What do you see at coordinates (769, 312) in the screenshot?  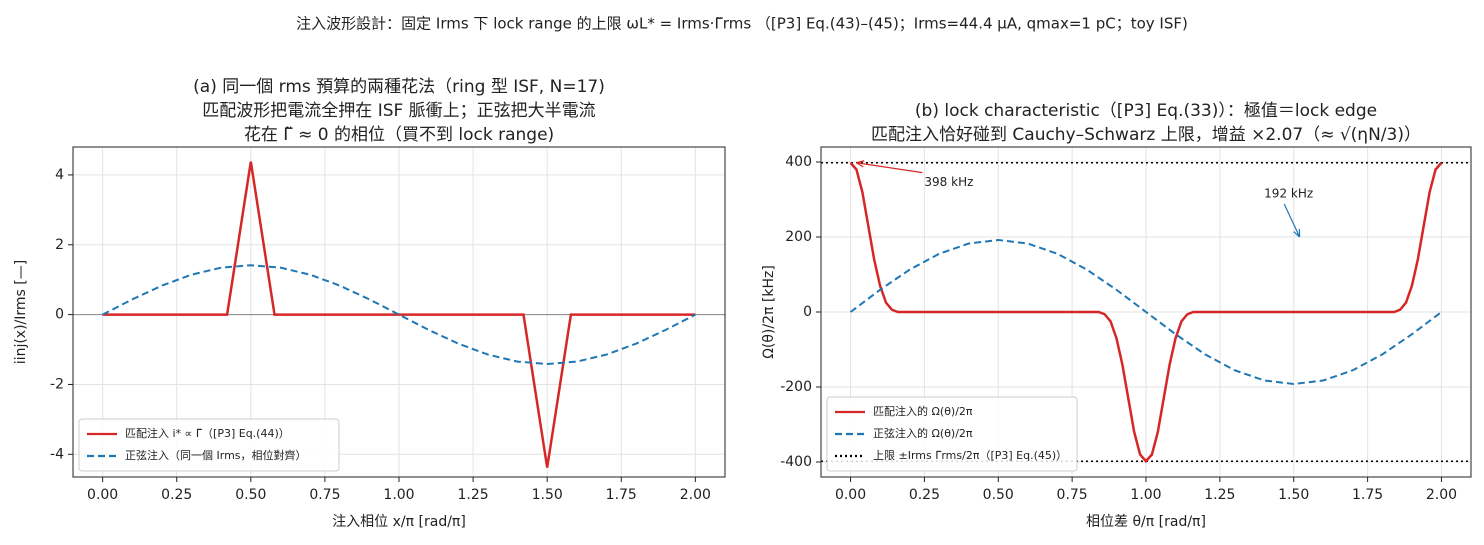 I see `y-axis-label: Ω(θ)/2π [kHz]` at bounding box center [769, 312].